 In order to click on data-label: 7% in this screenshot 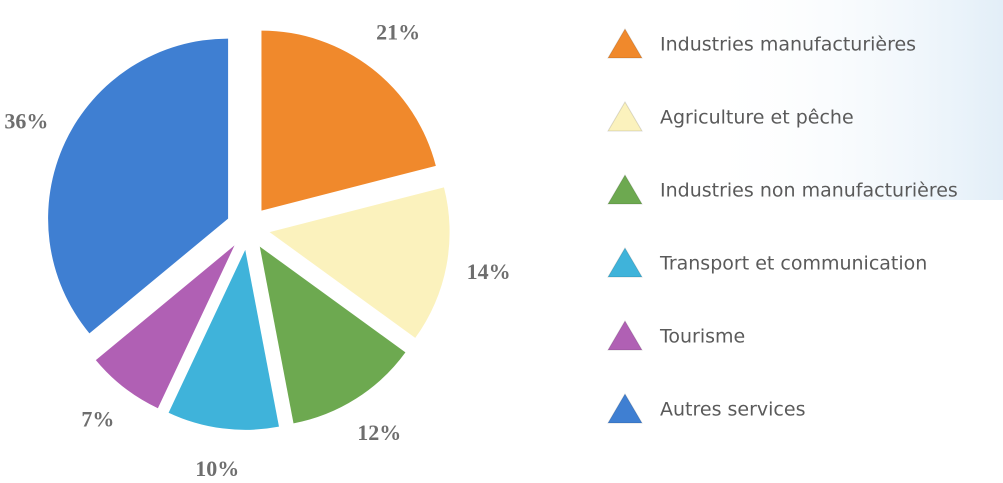, I will do `click(97, 419)`.